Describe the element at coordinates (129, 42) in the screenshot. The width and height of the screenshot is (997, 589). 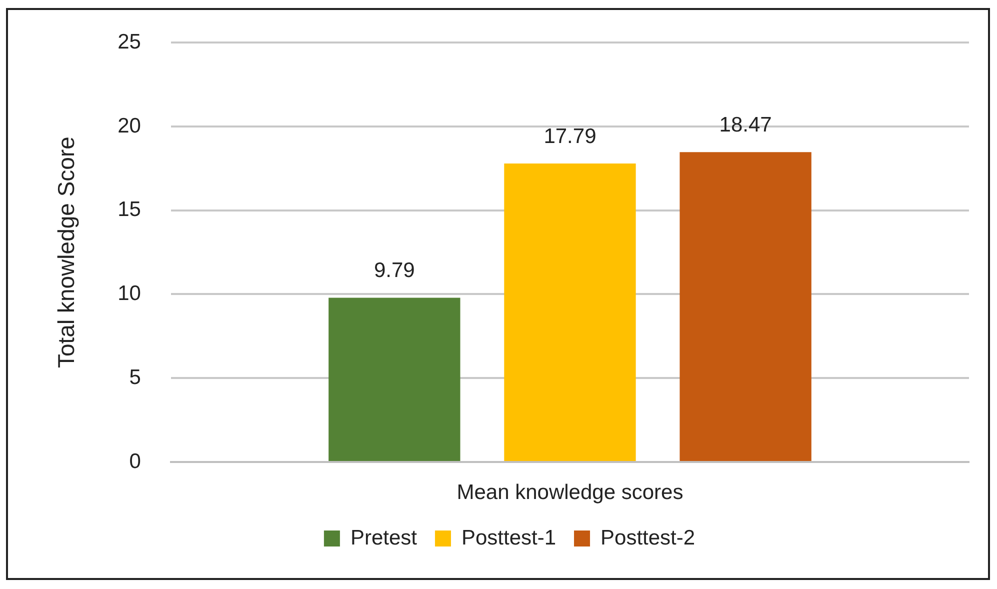
I see `y-tick-label: 25` at that location.